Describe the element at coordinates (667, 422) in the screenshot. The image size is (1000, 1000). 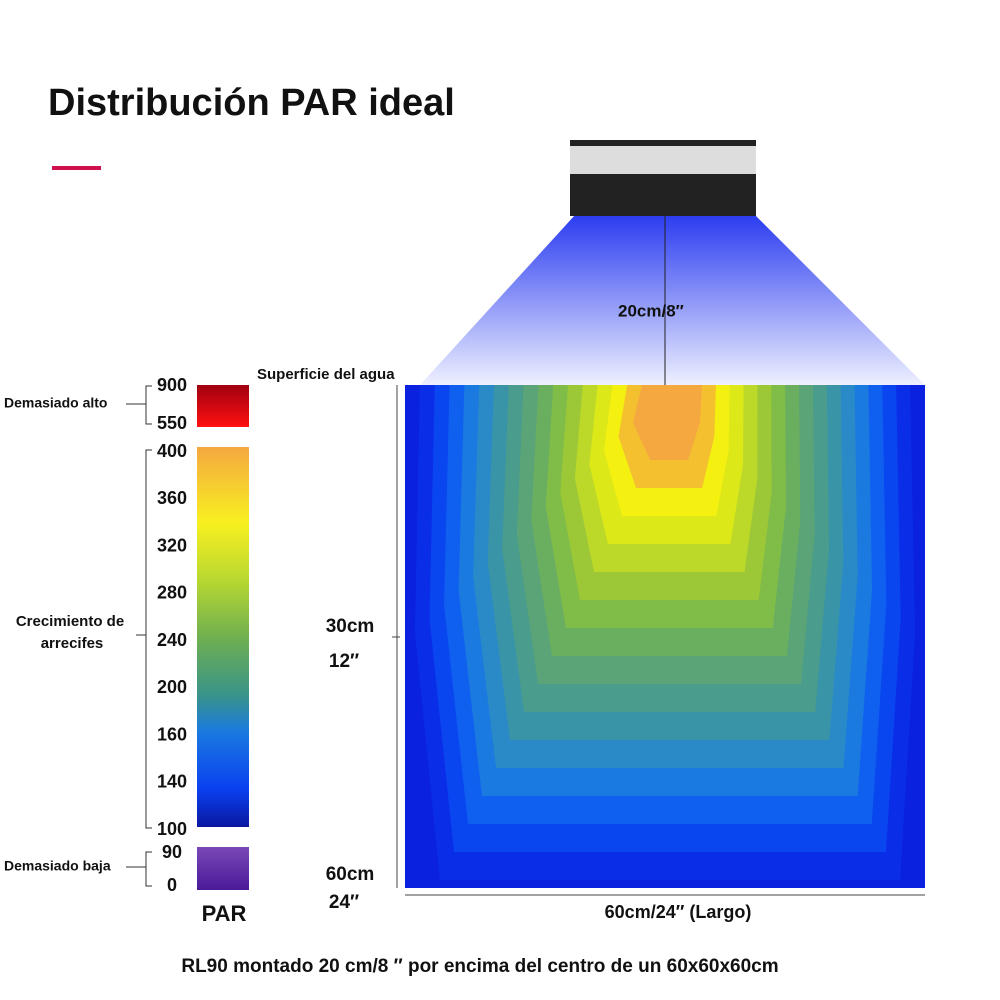
I see `heat-layer` at that location.